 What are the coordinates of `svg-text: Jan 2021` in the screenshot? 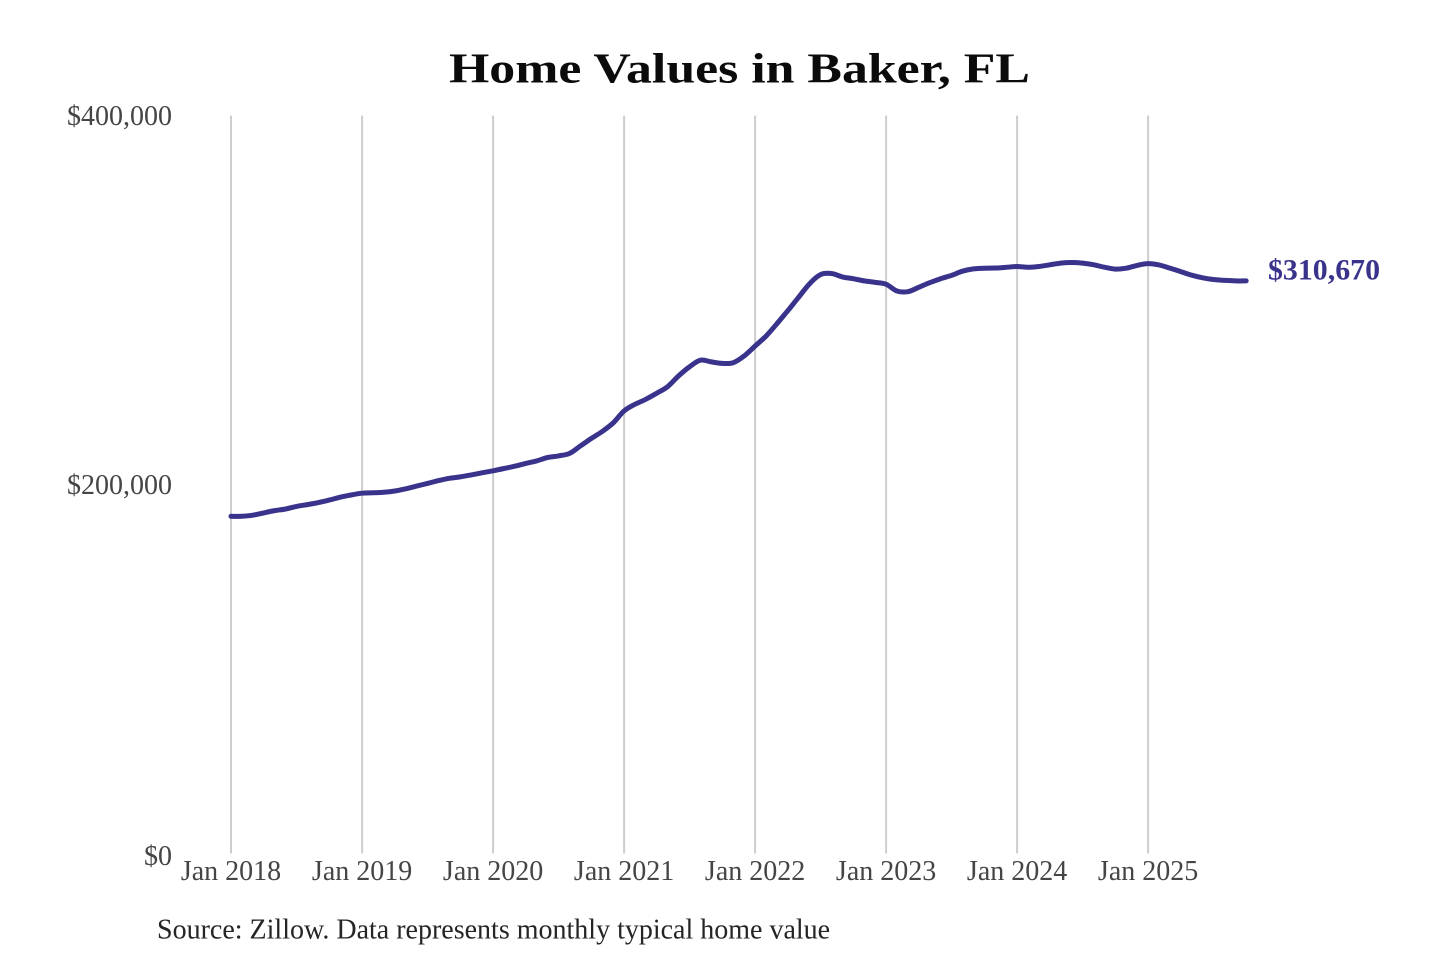 It's located at (624, 871).